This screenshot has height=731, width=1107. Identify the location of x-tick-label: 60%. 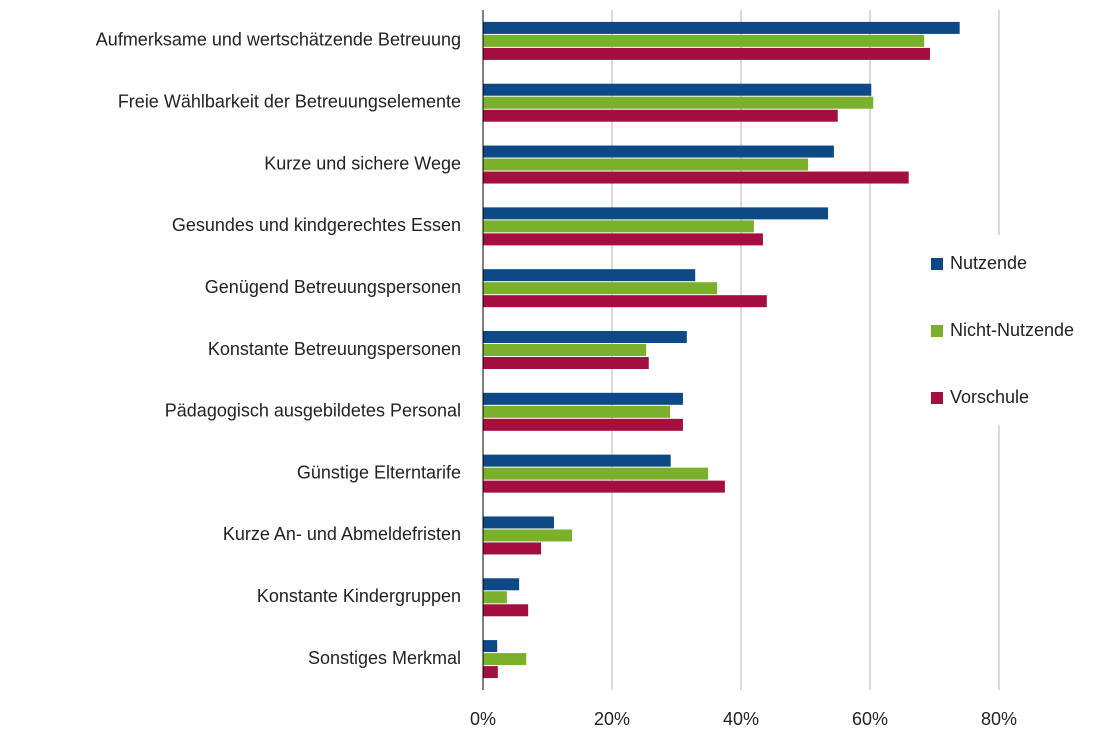
(870, 719).